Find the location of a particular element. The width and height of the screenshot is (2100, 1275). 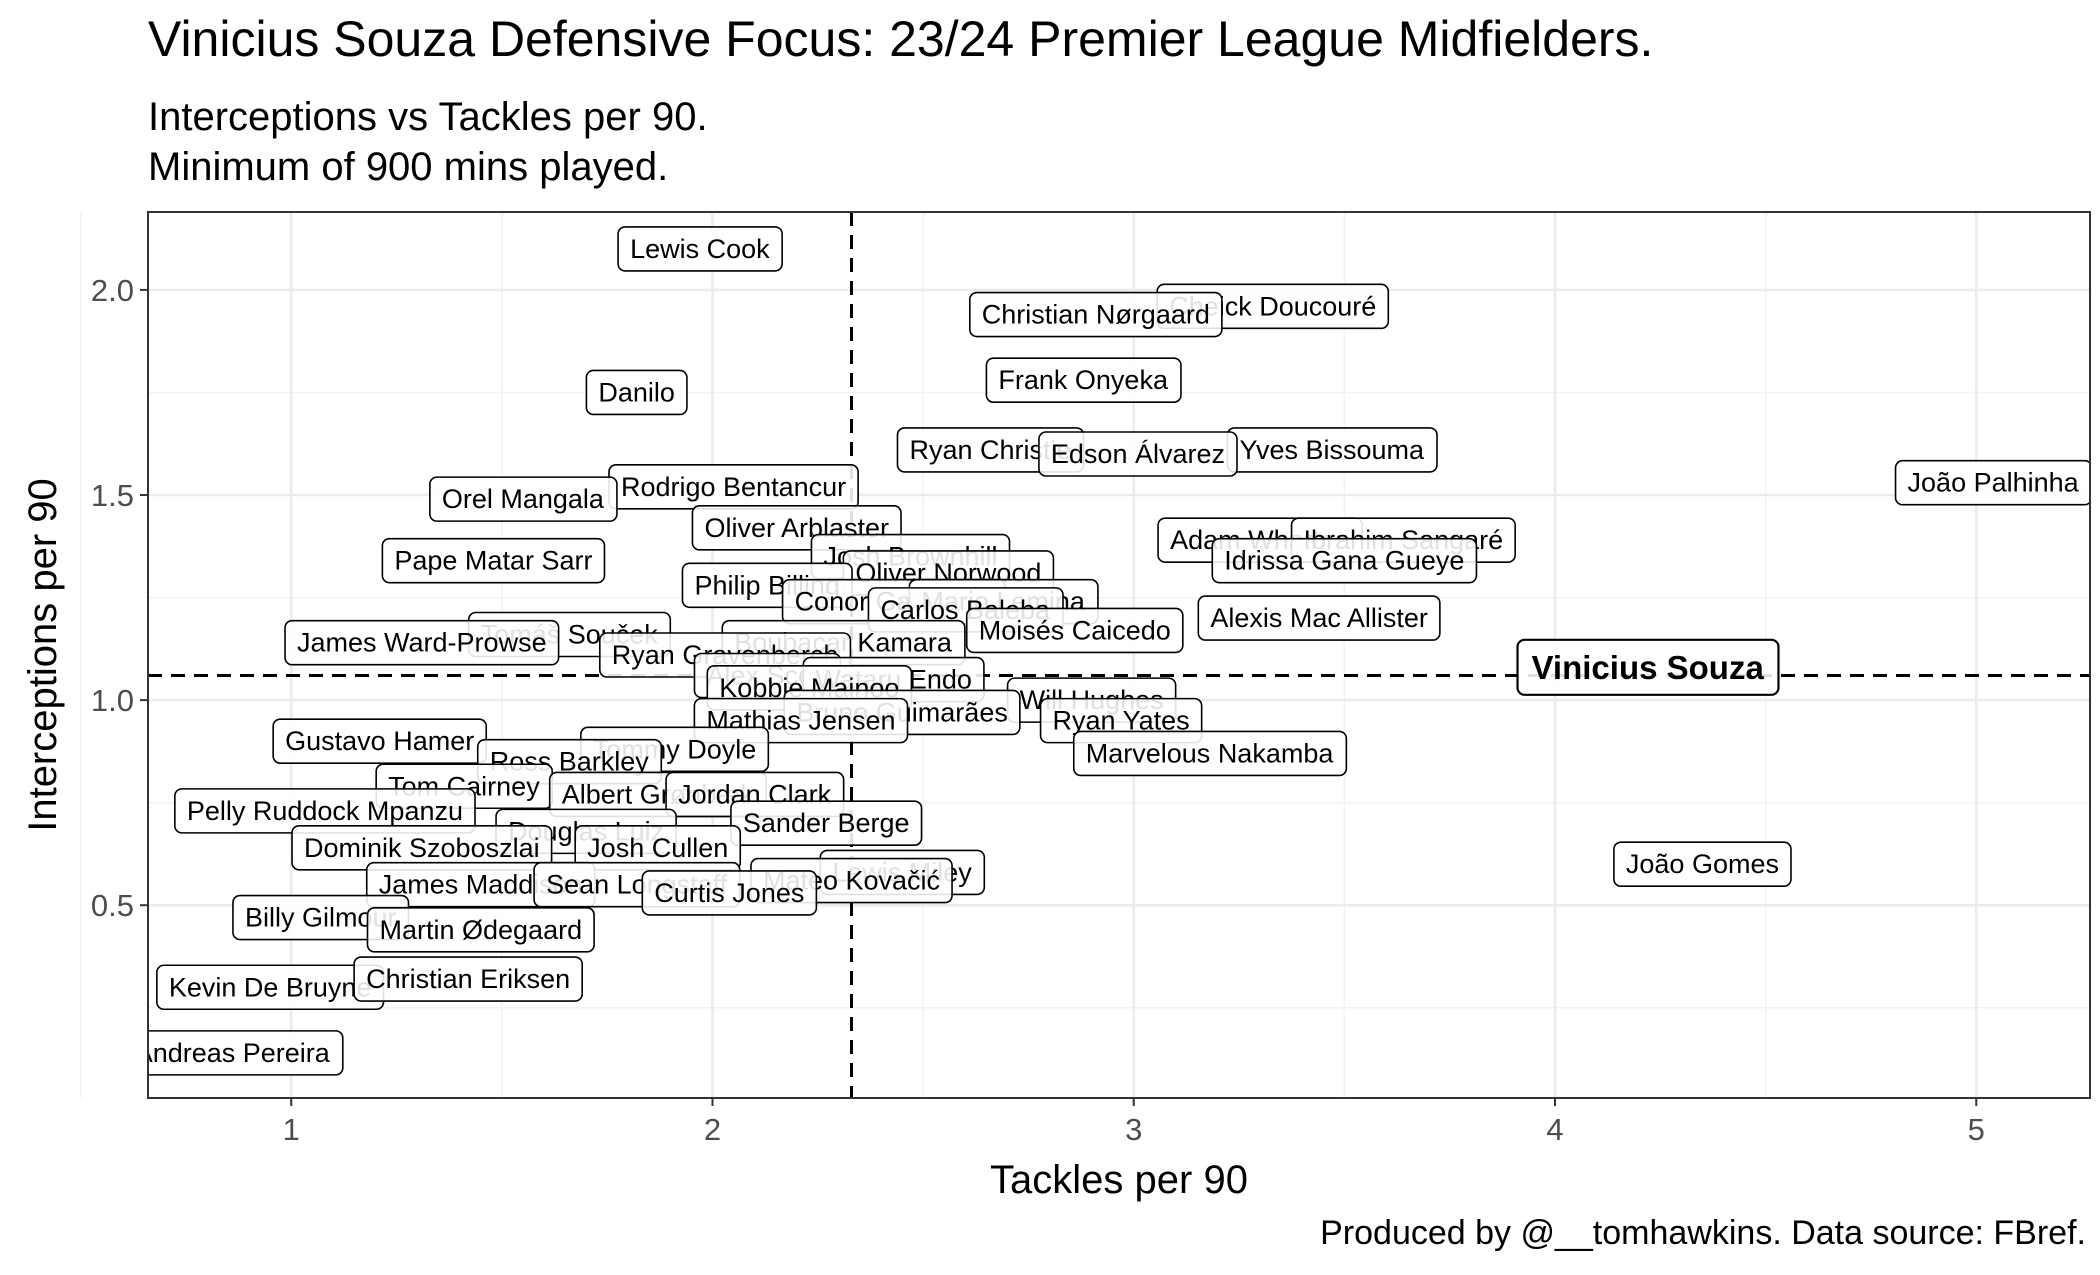

point-label: James Ward-Prowse is located at coordinates (422, 642).